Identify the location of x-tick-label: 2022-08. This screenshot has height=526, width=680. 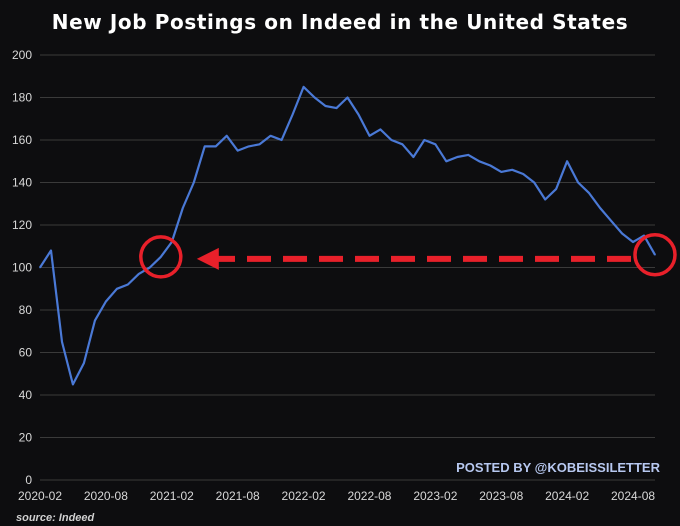
(369, 496).